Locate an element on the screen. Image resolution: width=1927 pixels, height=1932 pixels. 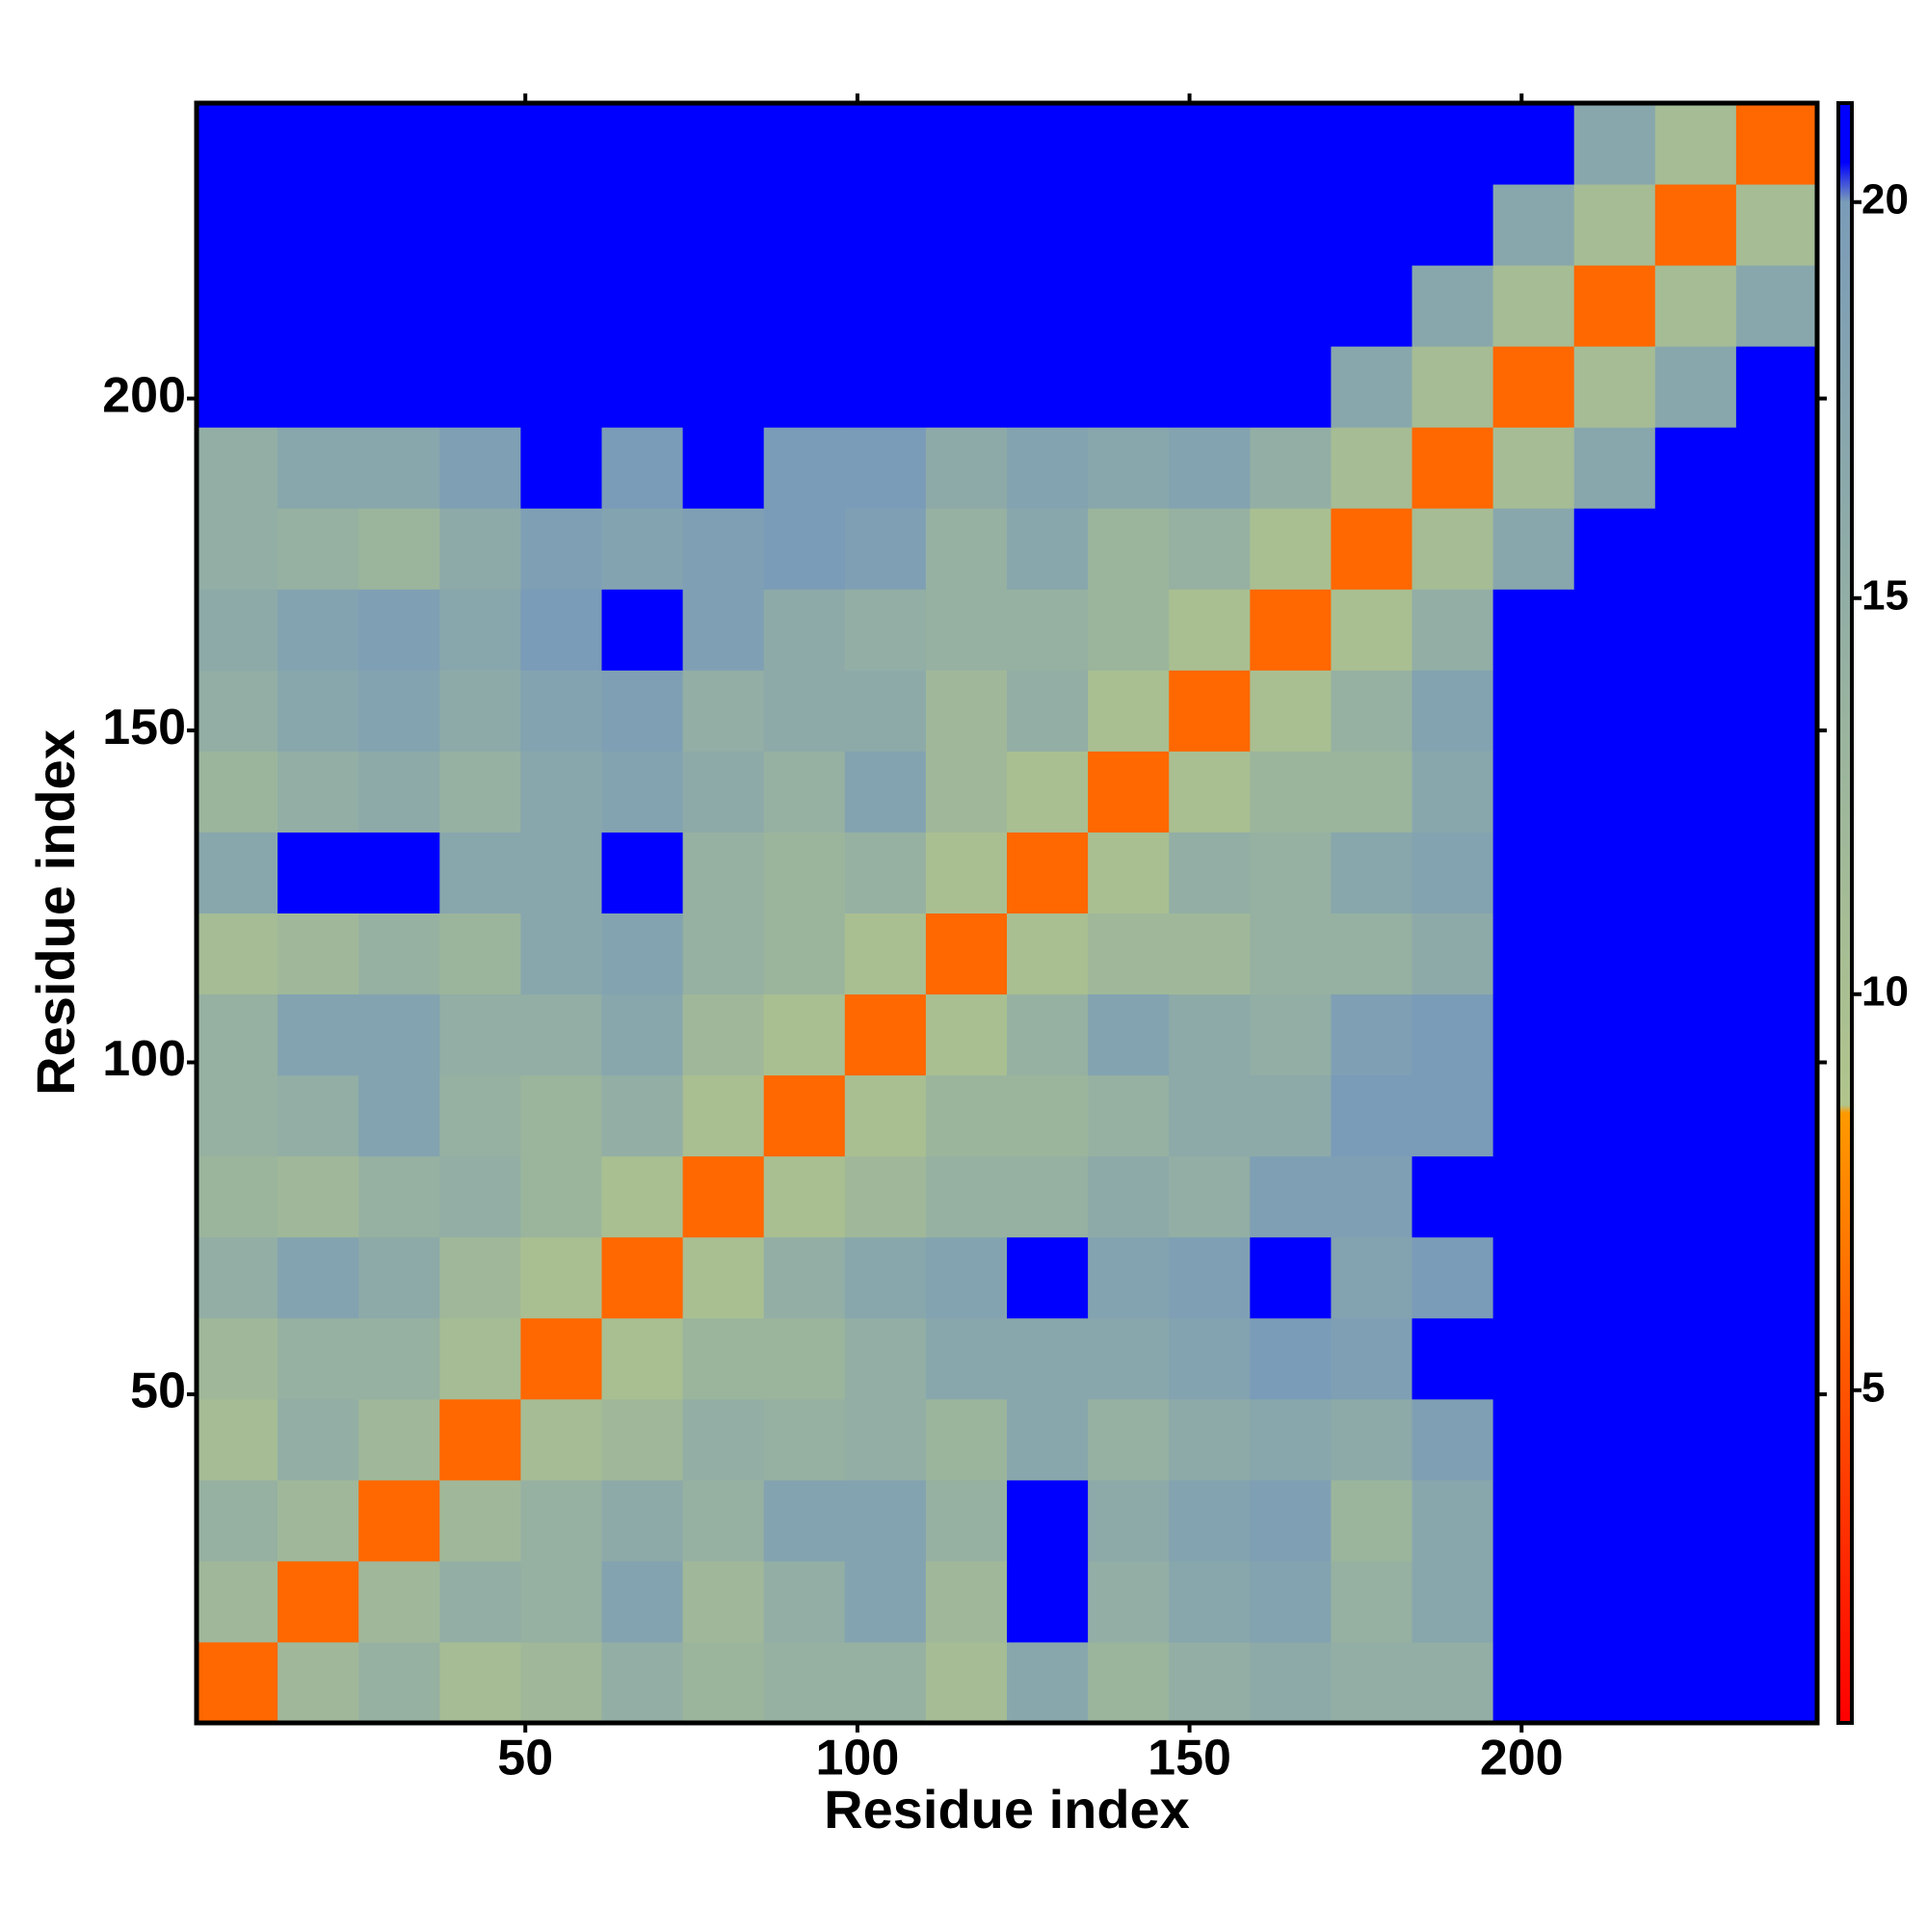
x-tick-label: 150 is located at coordinates (1190, 1758).